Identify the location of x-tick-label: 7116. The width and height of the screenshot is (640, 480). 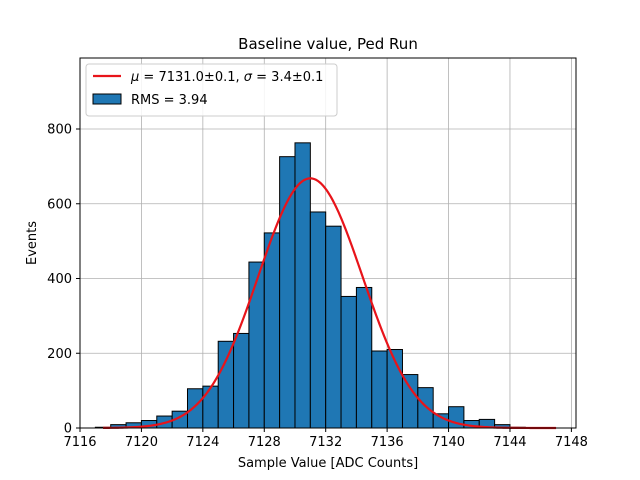
(79, 442).